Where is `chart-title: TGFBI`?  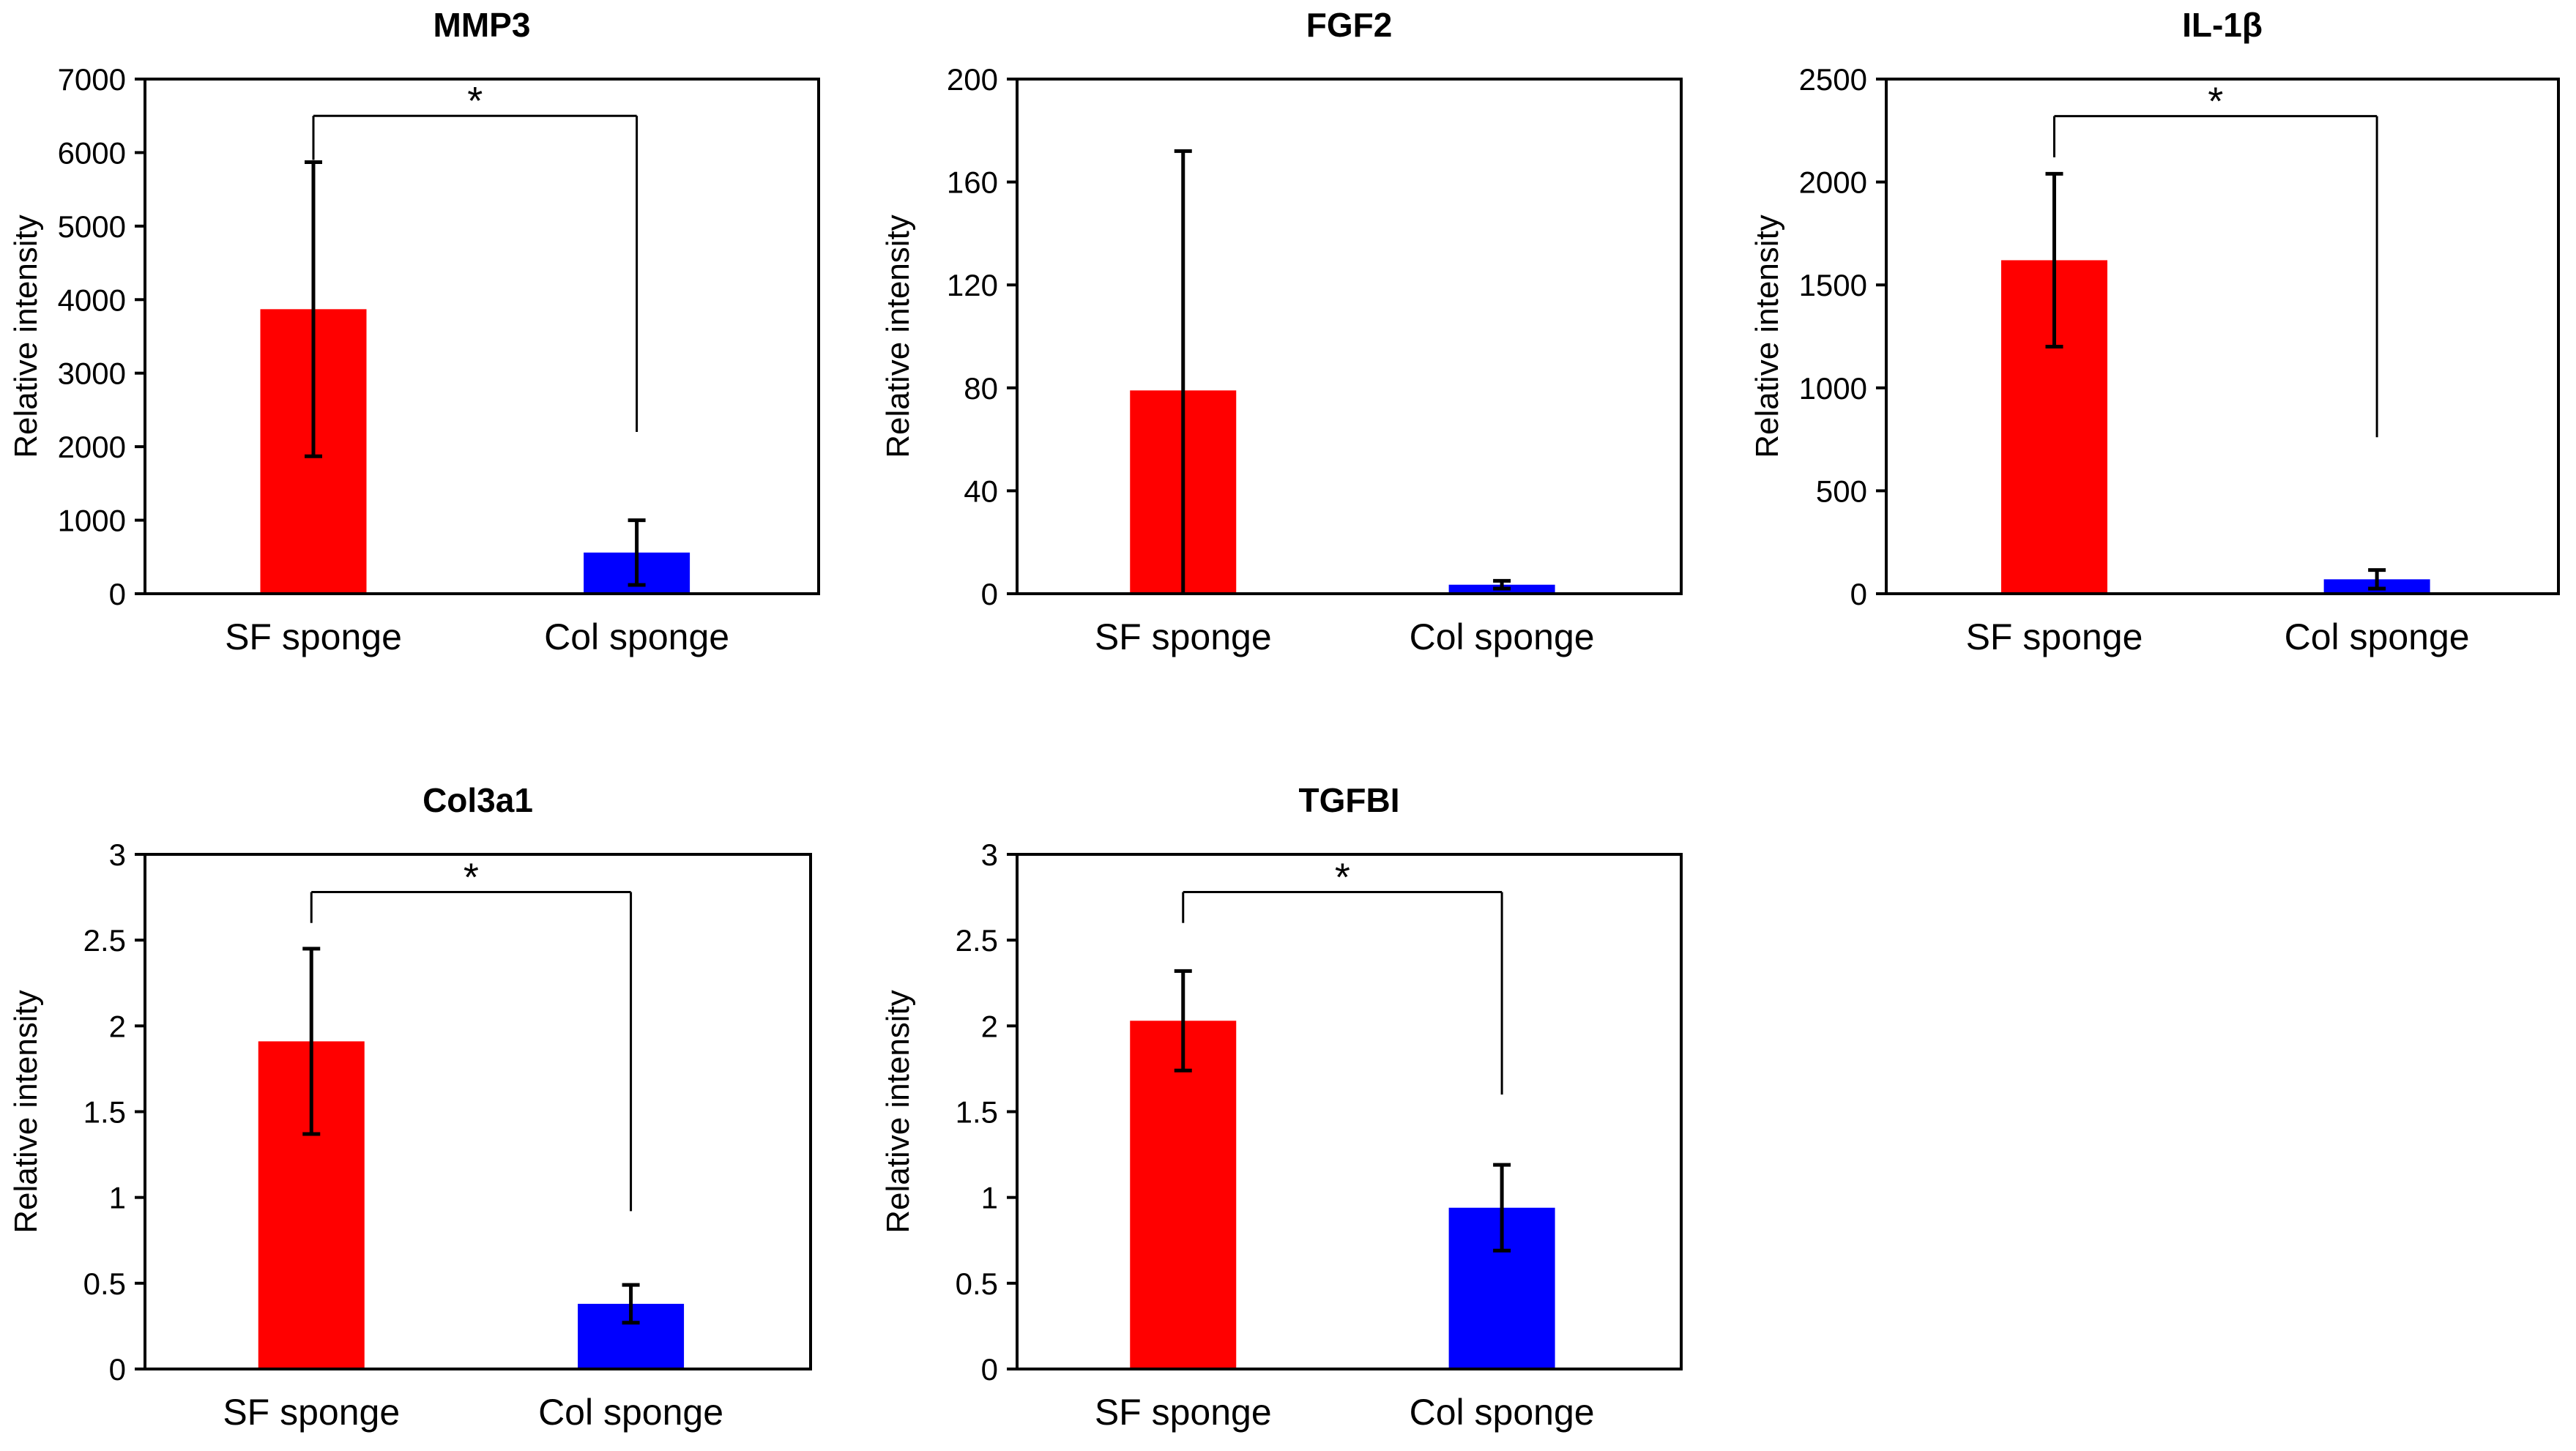
chart-title: TGFBI is located at coordinates (1349, 800).